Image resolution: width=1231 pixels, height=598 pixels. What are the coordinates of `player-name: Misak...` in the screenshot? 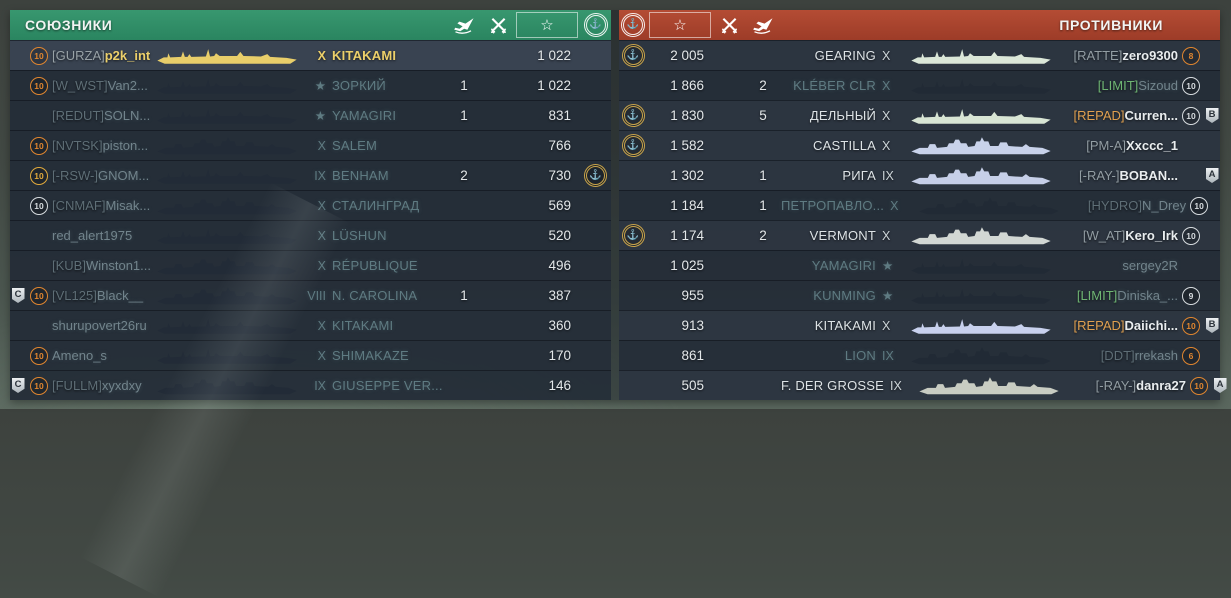 It's located at (128, 205).